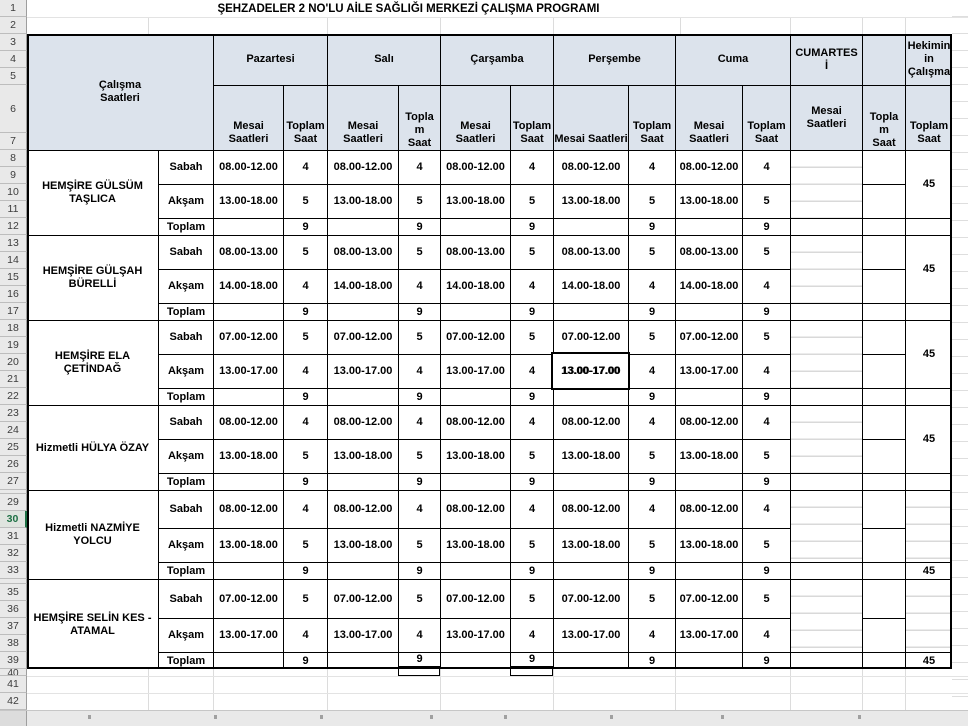  What do you see at coordinates (766, 167) in the screenshot?
I see `staff-1-sabah-cuma-saat: 4` at bounding box center [766, 167].